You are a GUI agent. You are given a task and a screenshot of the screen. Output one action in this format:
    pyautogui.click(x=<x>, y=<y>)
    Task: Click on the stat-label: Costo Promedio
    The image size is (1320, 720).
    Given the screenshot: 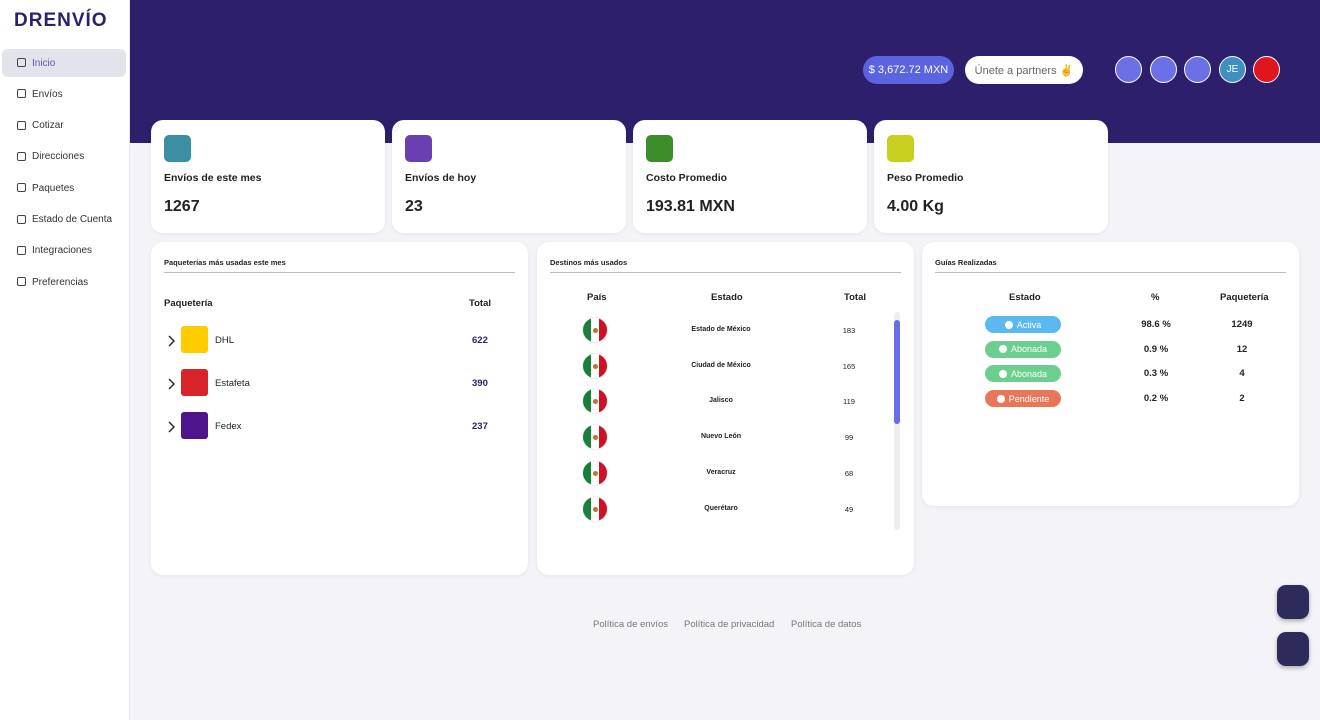 What is the action you would take?
    pyautogui.click(x=687, y=178)
    